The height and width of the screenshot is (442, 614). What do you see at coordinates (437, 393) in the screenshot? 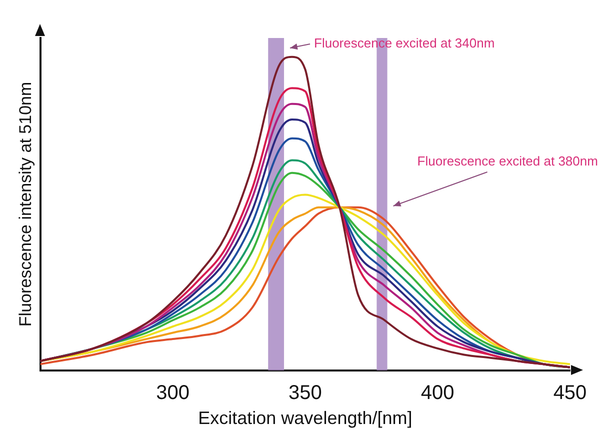
I see `x-tick-label: 400` at bounding box center [437, 393].